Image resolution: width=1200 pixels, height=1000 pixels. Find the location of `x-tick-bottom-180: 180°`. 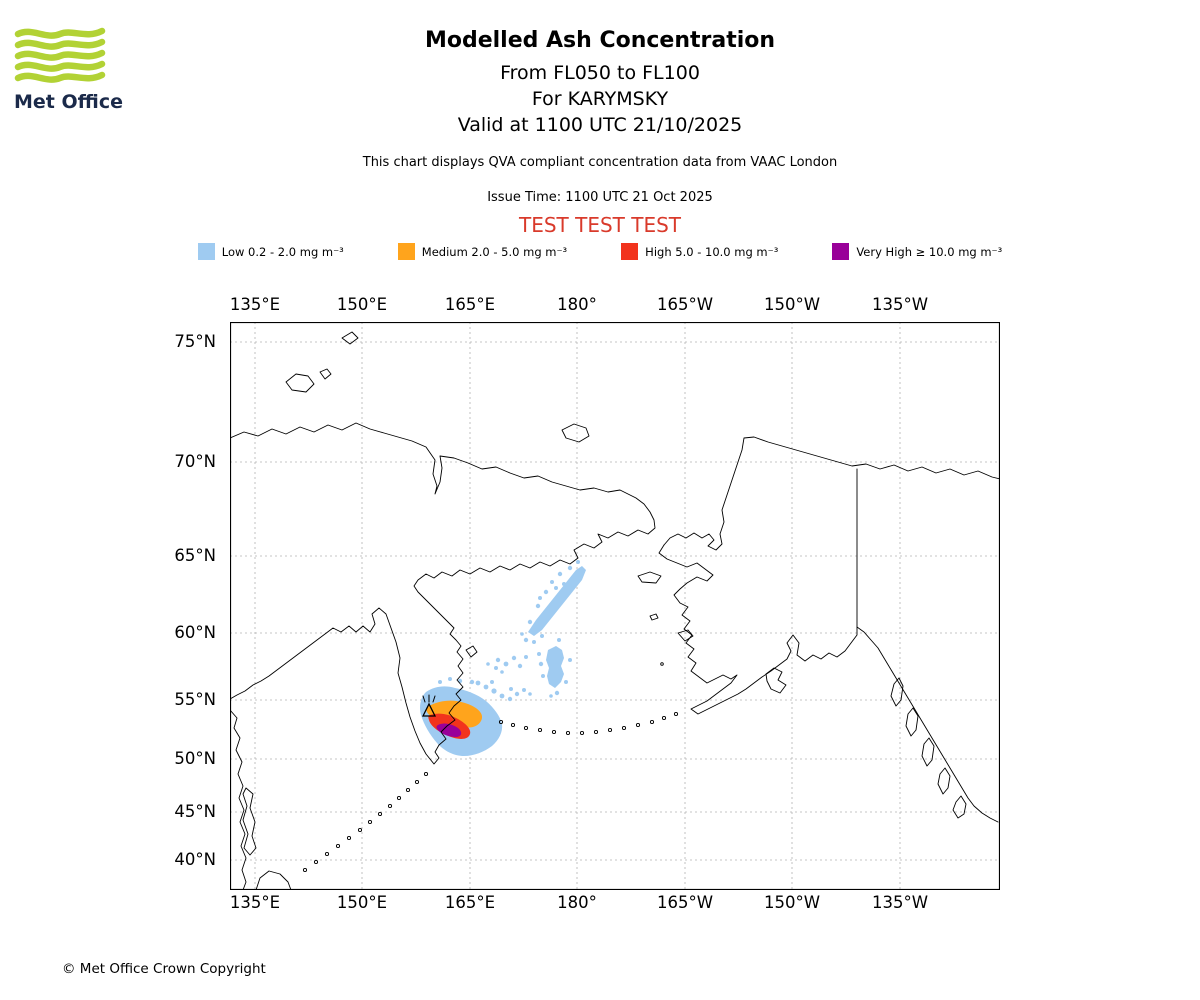

x-tick-bottom-180: 180° is located at coordinates (577, 902).